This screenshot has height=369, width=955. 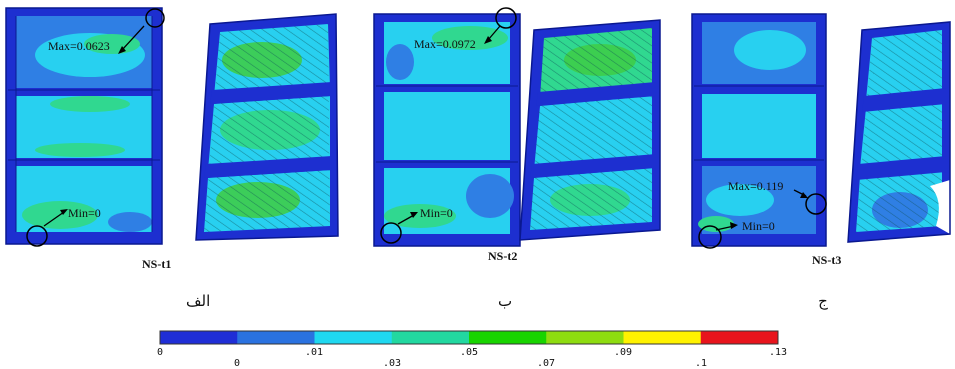 I want to click on panel-c-letter: ج, so click(x=823, y=301).